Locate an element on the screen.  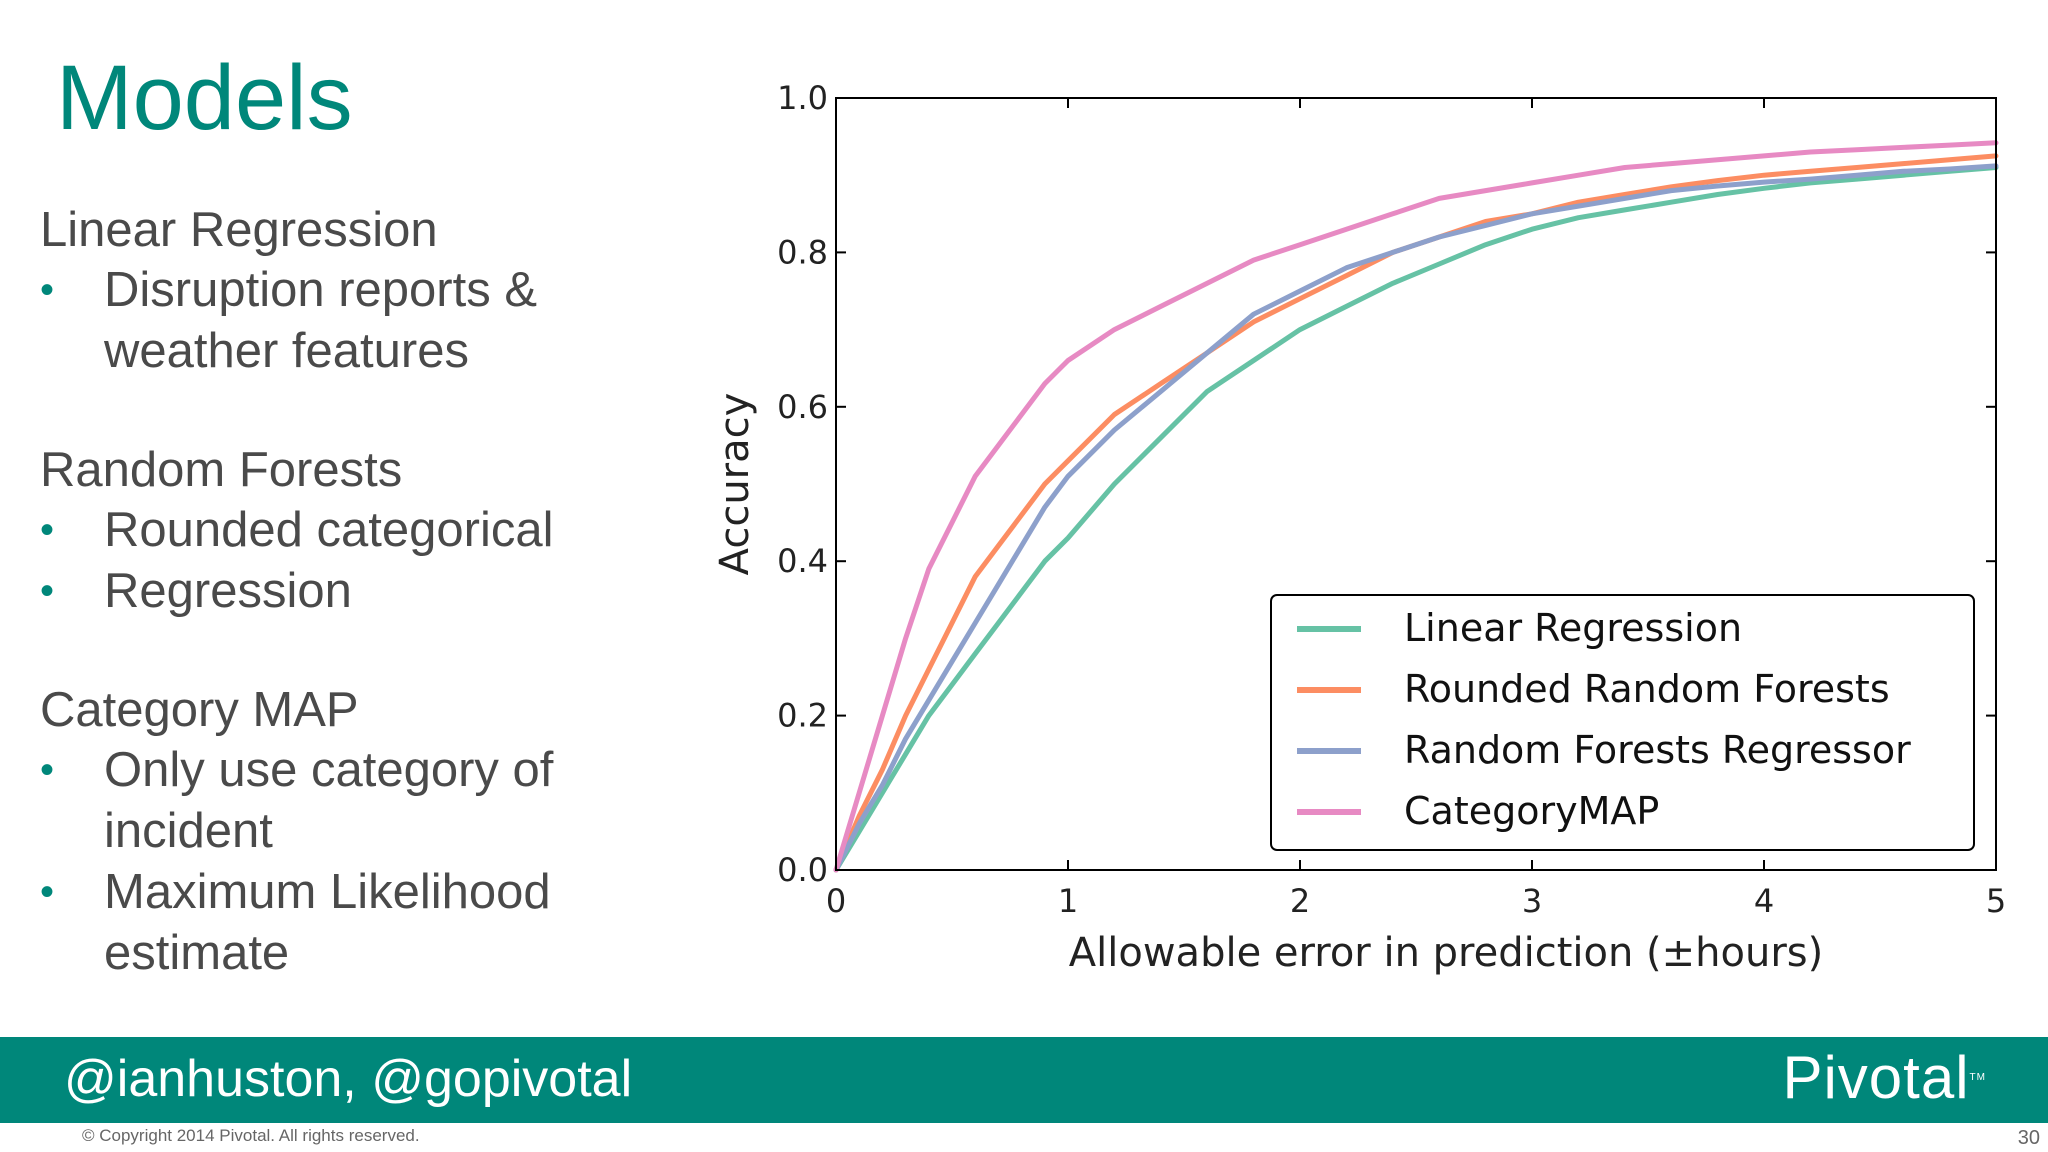
bullet-text: Disruption reports & is located at coordinates (321, 290).